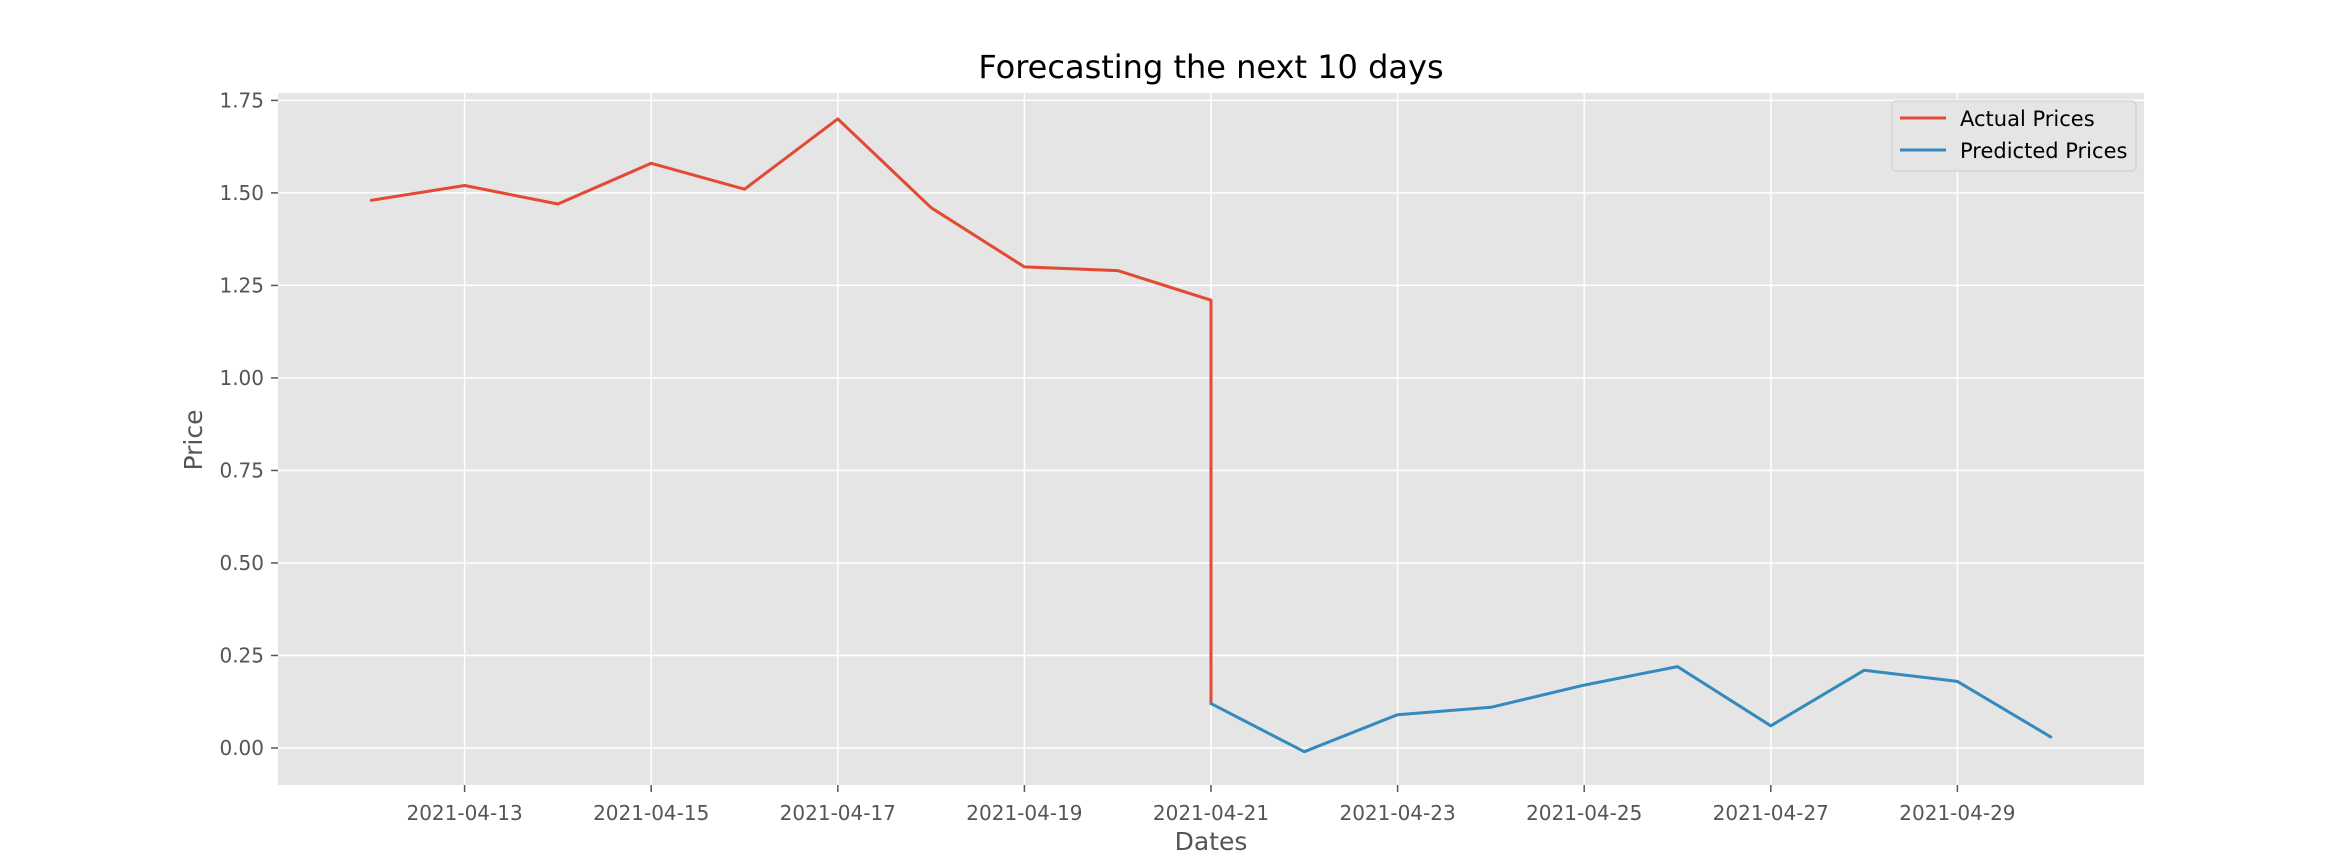 The image size is (2352, 868). Describe the element at coordinates (1397, 813) in the screenshot. I see `x-tick-label: 2021-04-23` at that location.